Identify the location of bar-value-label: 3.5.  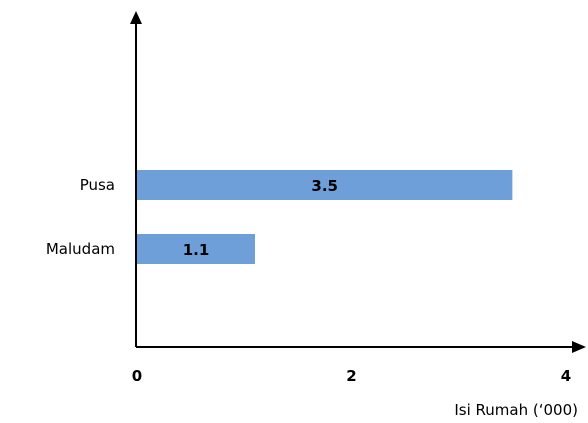
(324, 186).